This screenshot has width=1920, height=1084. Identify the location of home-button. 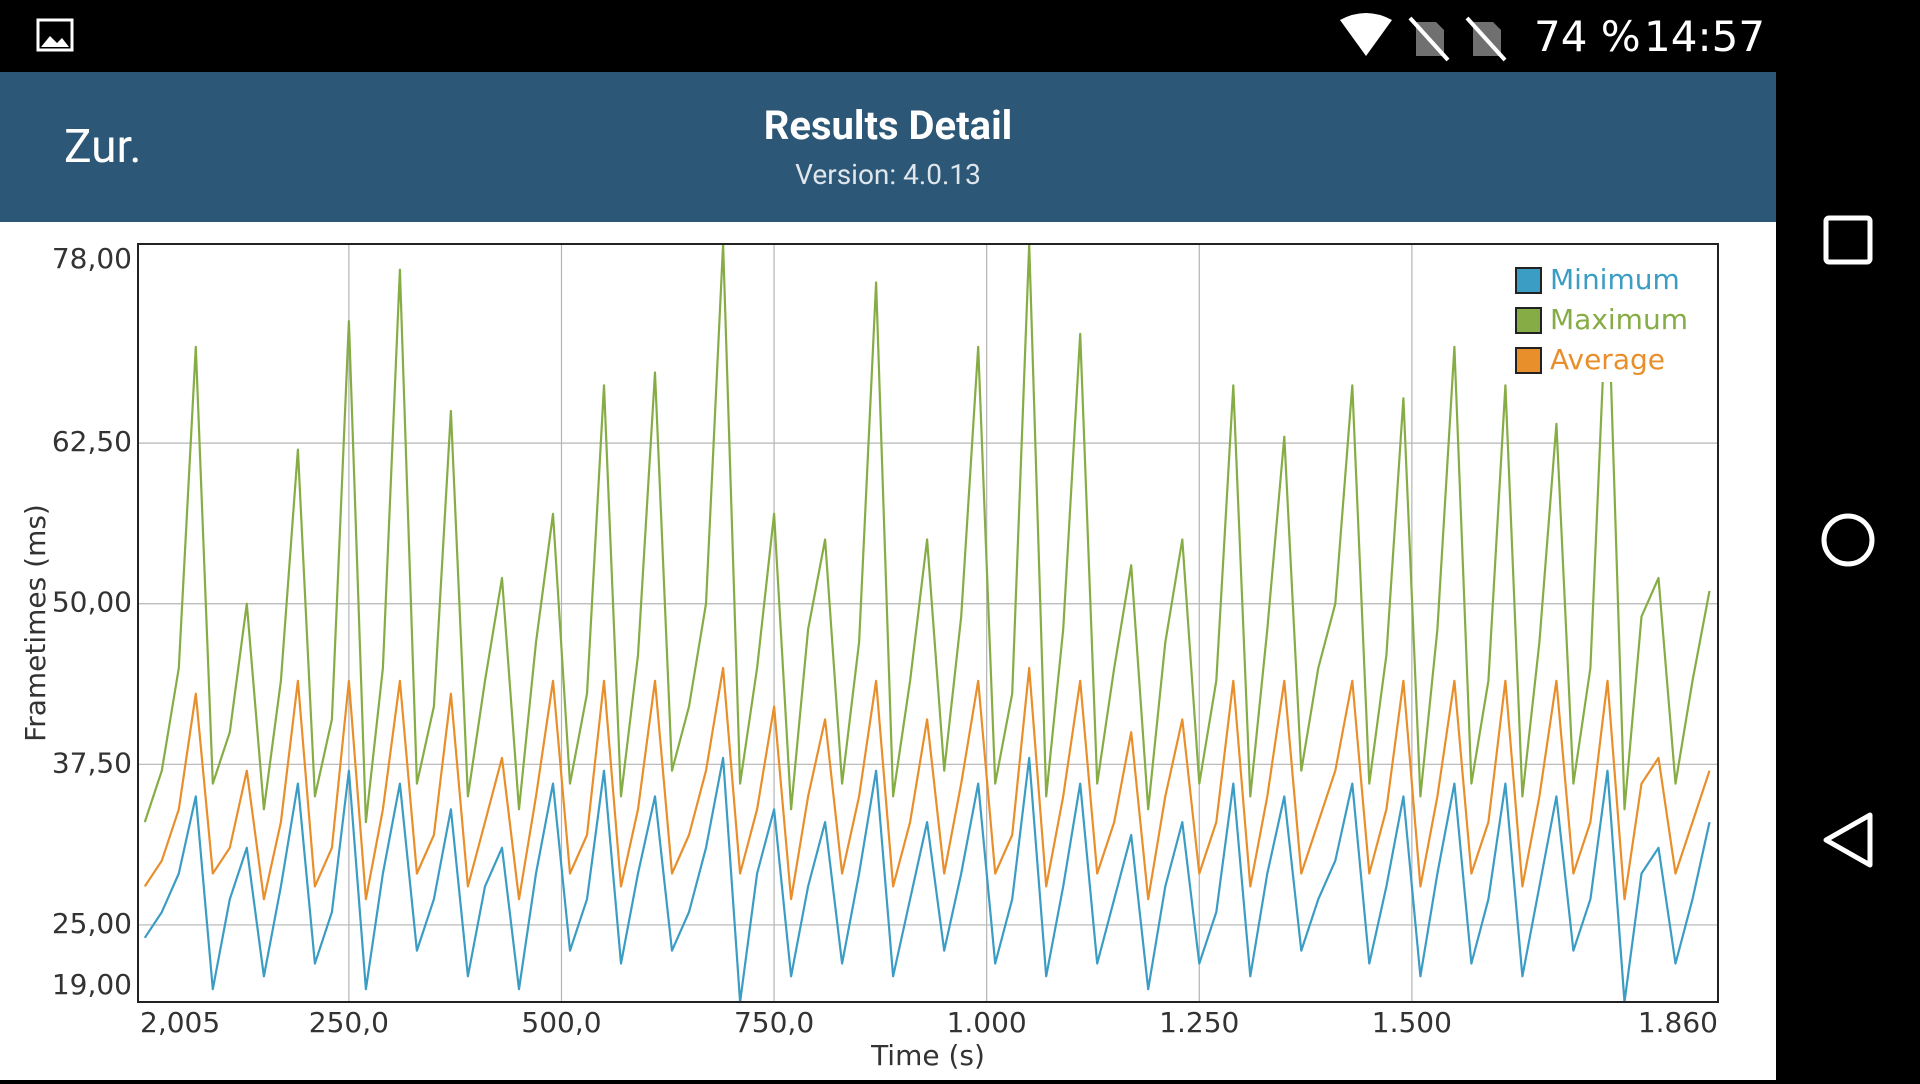
(1848, 540).